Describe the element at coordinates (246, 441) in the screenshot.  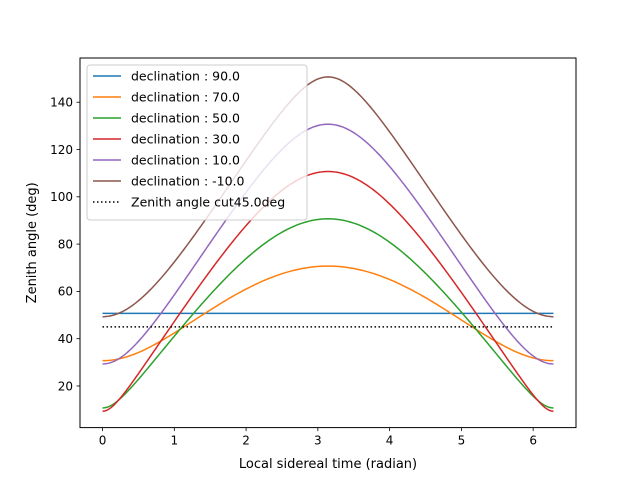
I see `x-tick-label: 2` at that location.